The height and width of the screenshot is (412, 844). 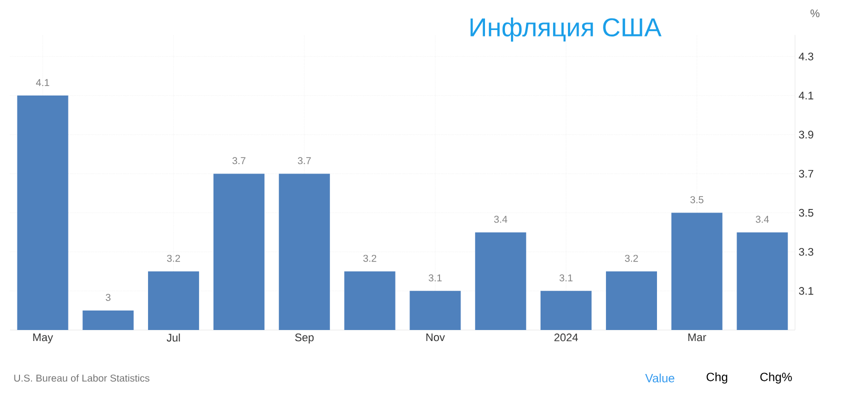 What do you see at coordinates (815, 14) in the screenshot?
I see `y-axis-title: %` at bounding box center [815, 14].